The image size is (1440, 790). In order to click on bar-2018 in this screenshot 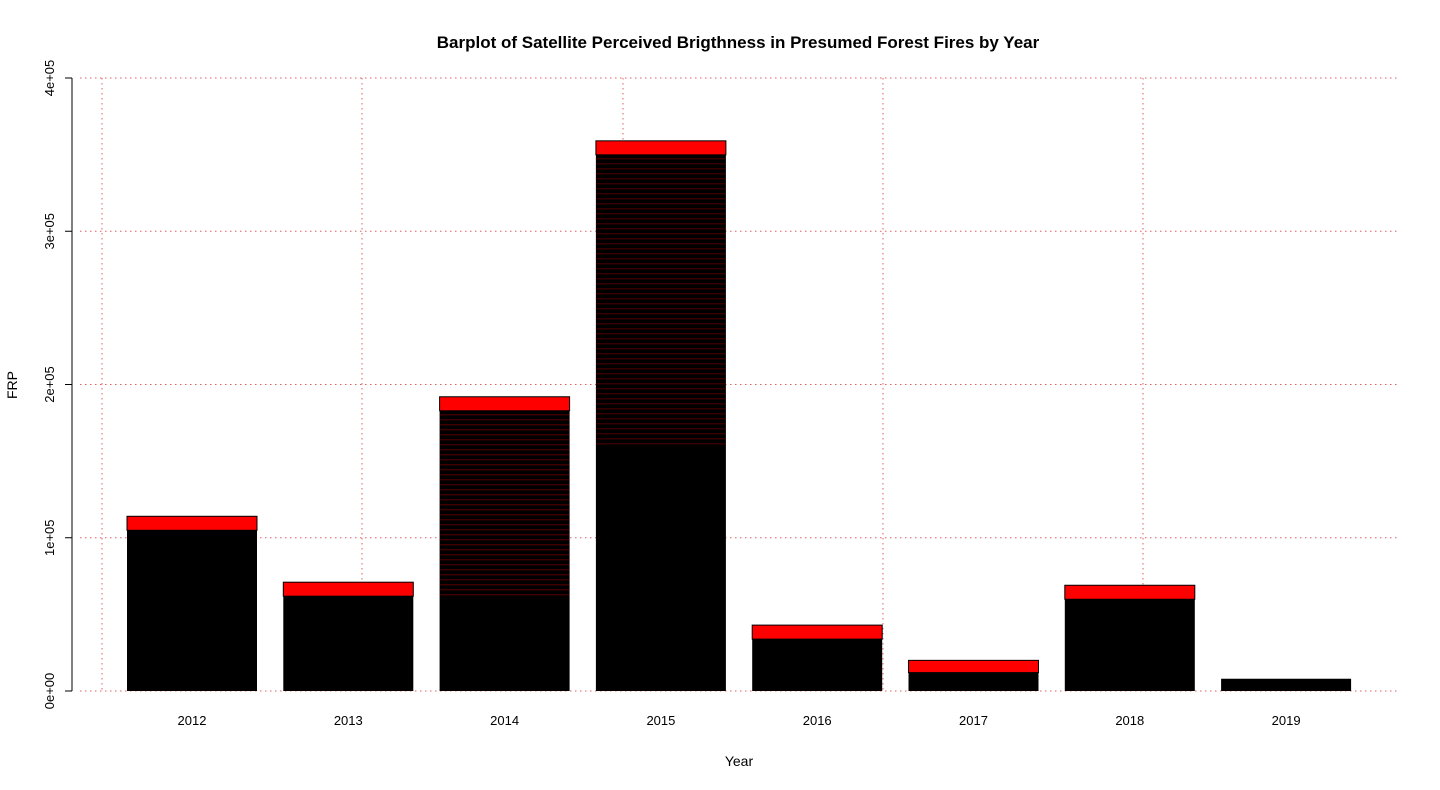, I will do `click(1130, 637)`.